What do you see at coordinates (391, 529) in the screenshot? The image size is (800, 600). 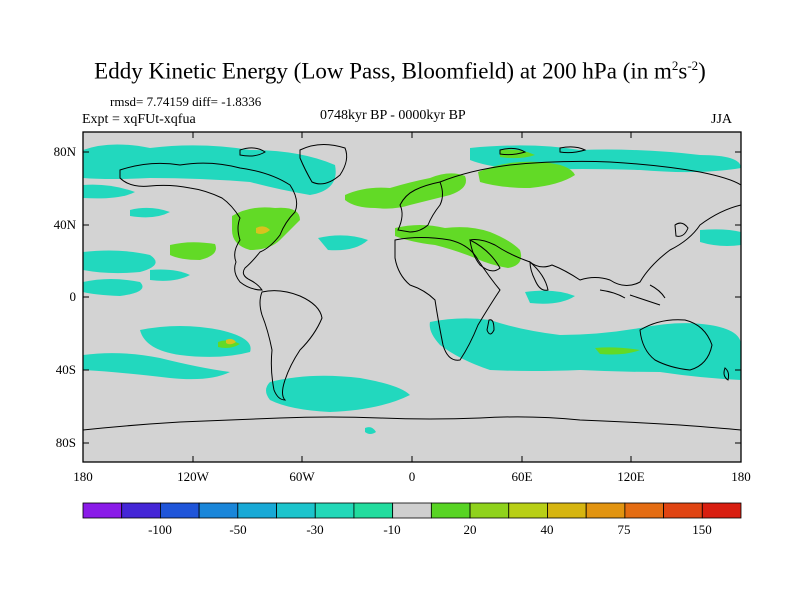 I see `colorbar-label: -10` at bounding box center [391, 529].